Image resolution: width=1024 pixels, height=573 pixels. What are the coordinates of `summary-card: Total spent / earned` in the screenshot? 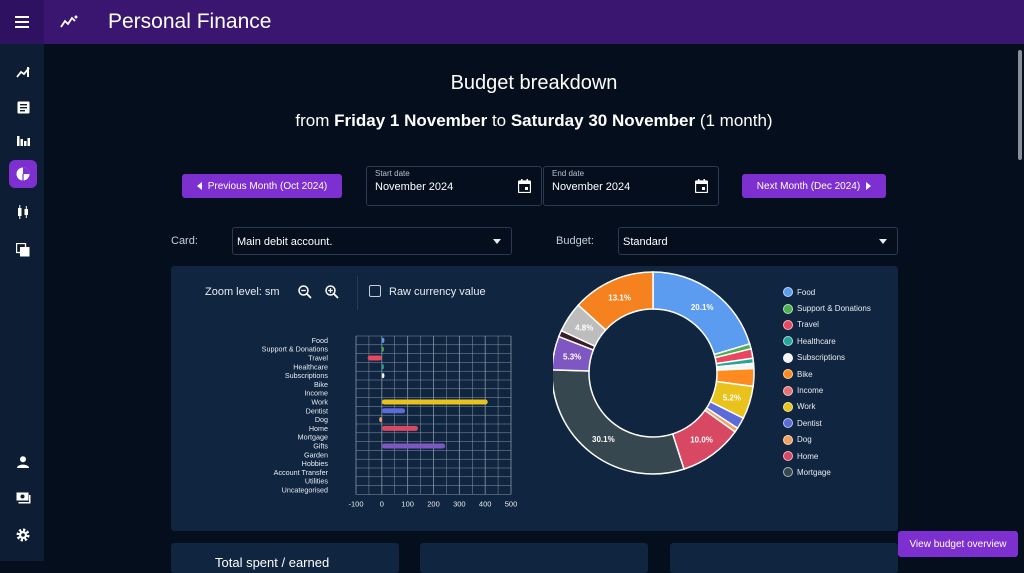 It's located at (285, 558).